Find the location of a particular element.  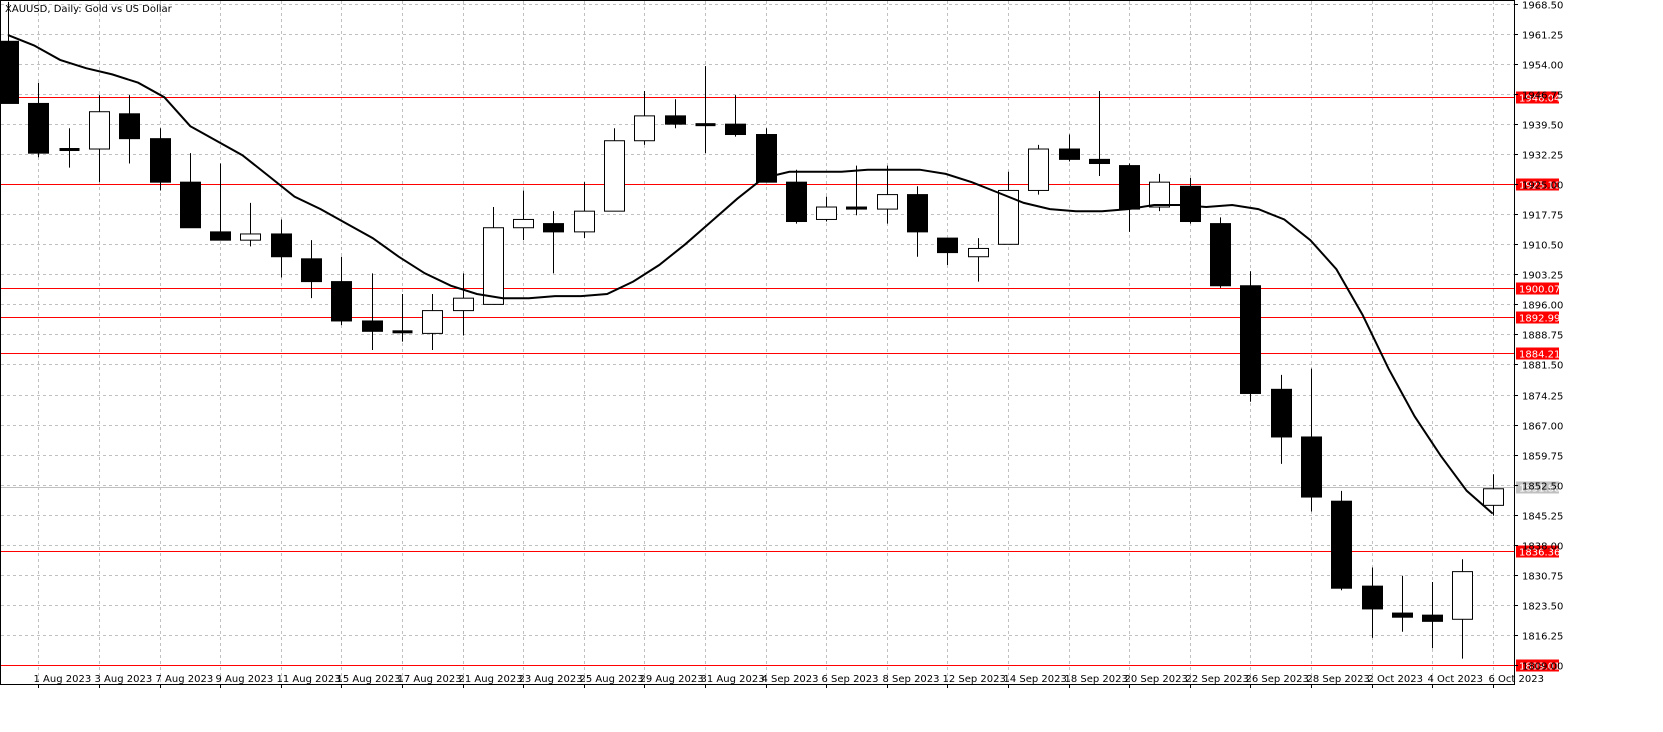

x-tick-label: 26 Sep 2023 is located at coordinates (1277, 679).